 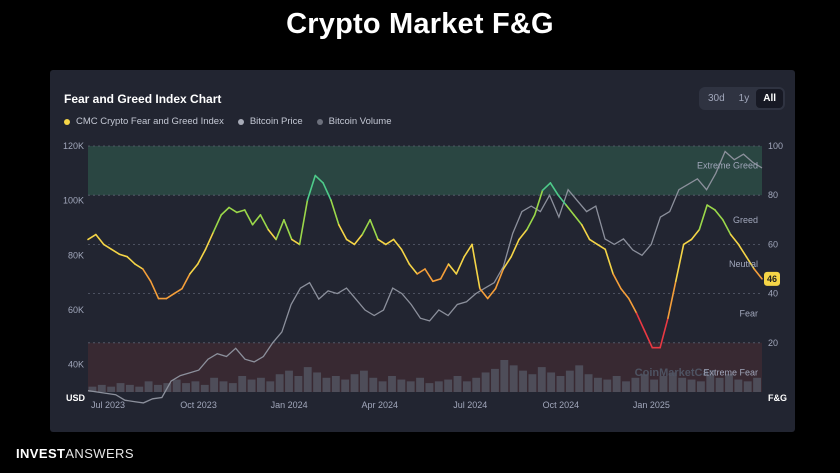 I want to click on x-tick-label-2: Jan 2024, so click(x=289, y=405).